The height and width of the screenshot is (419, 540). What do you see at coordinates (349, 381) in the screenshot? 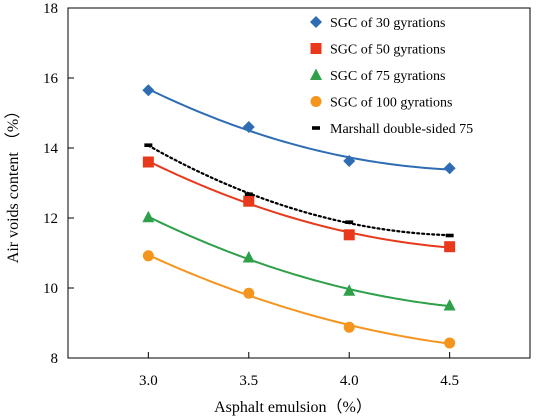
I see `x-tick-label: 4.0` at bounding box center [349, 381].